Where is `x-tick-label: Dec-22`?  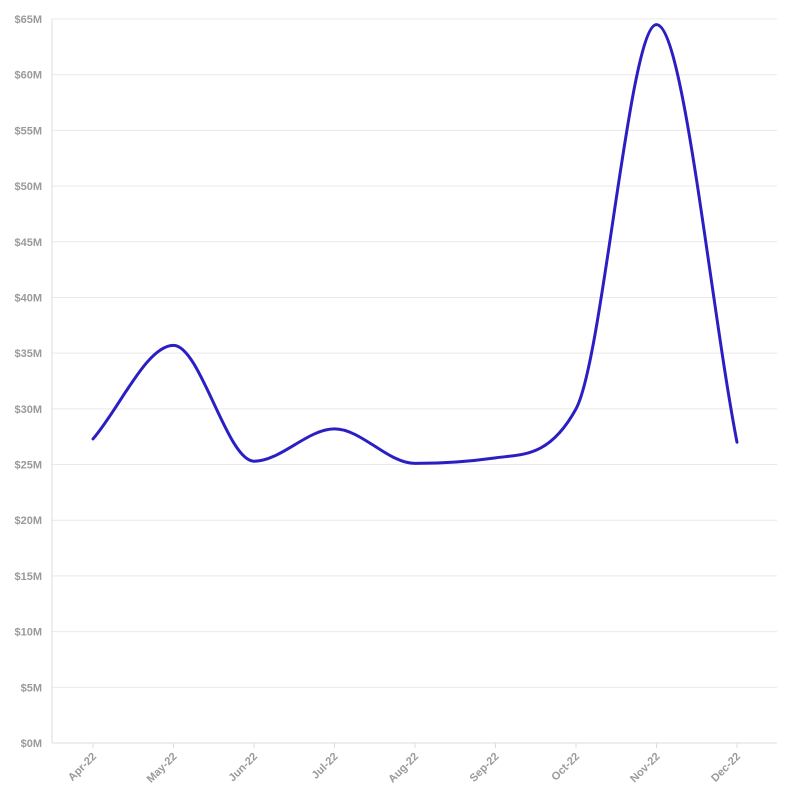 x-tick-label: Dec-22 is located at coordinates (726, 768).